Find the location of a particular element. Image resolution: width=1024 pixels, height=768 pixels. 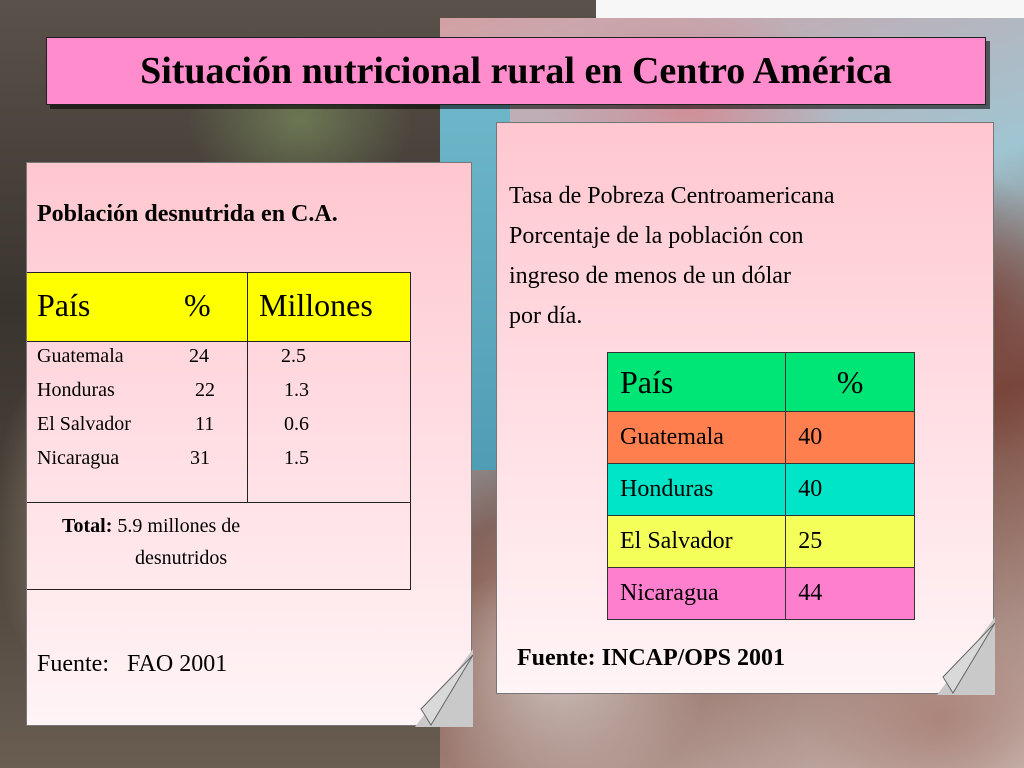

poverty-line-4: por día. is located at coordinates (546, 316).